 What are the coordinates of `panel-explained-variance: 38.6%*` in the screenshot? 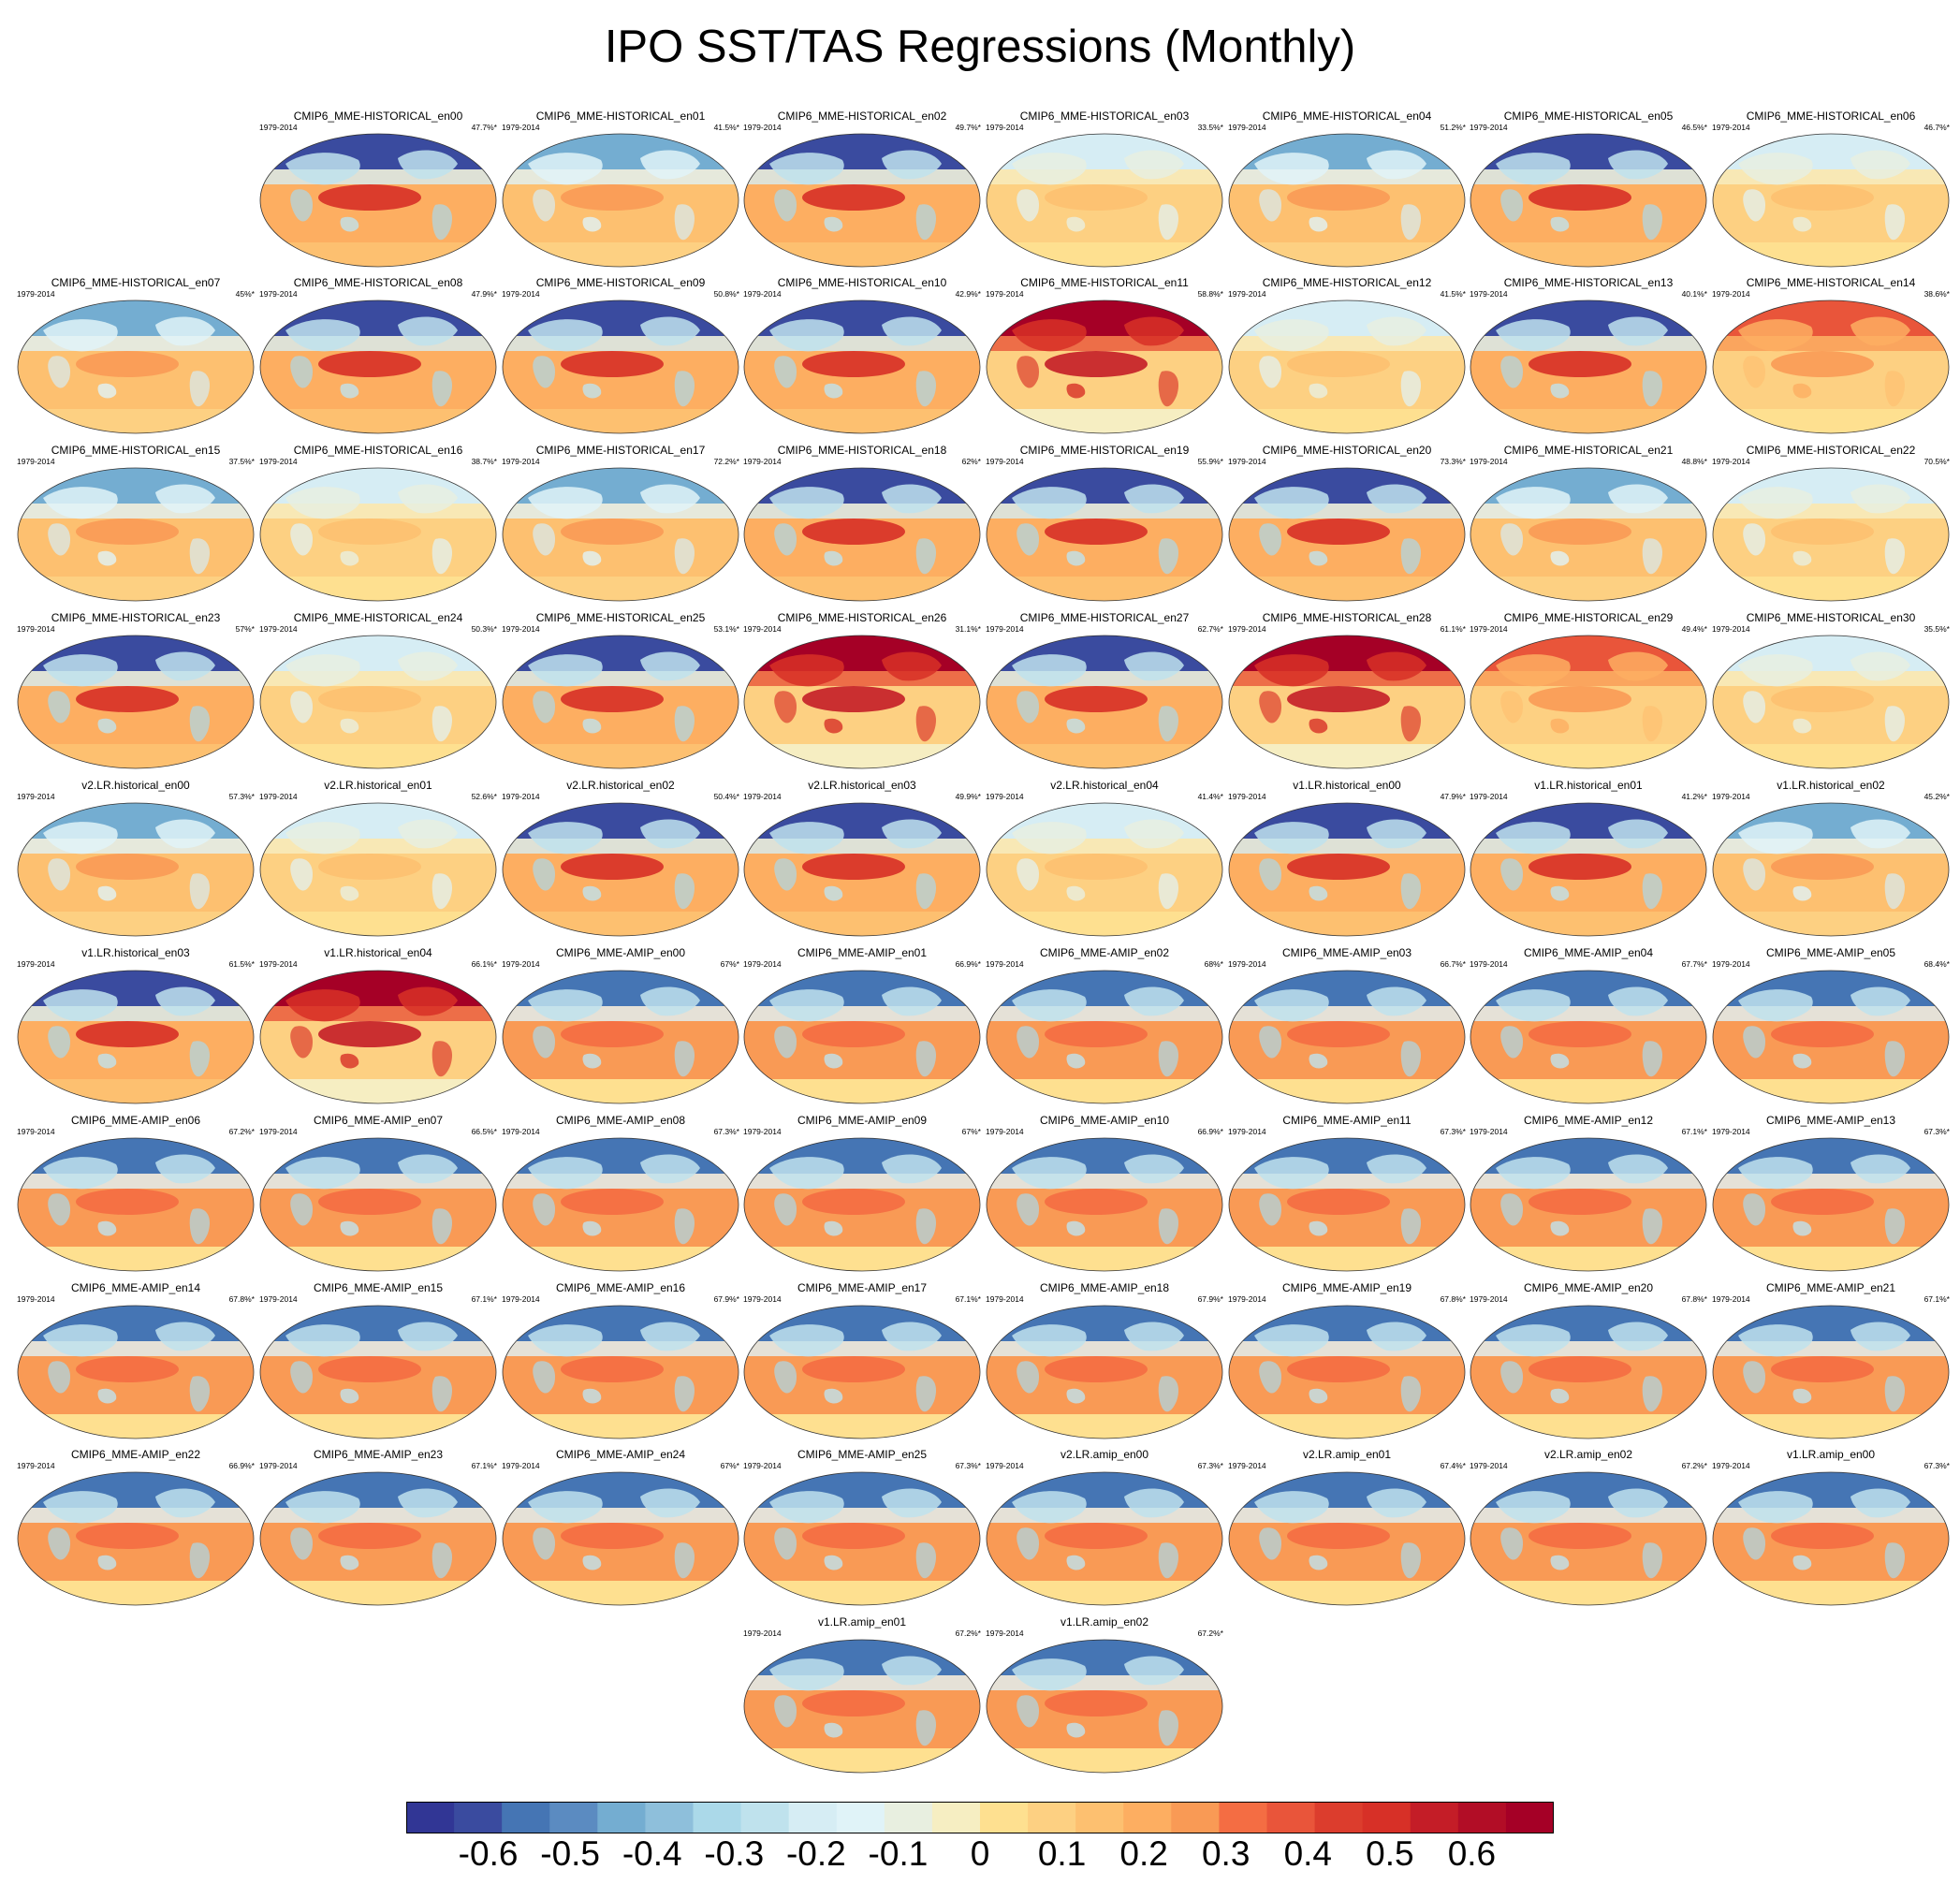 It's located at (1936, 294).